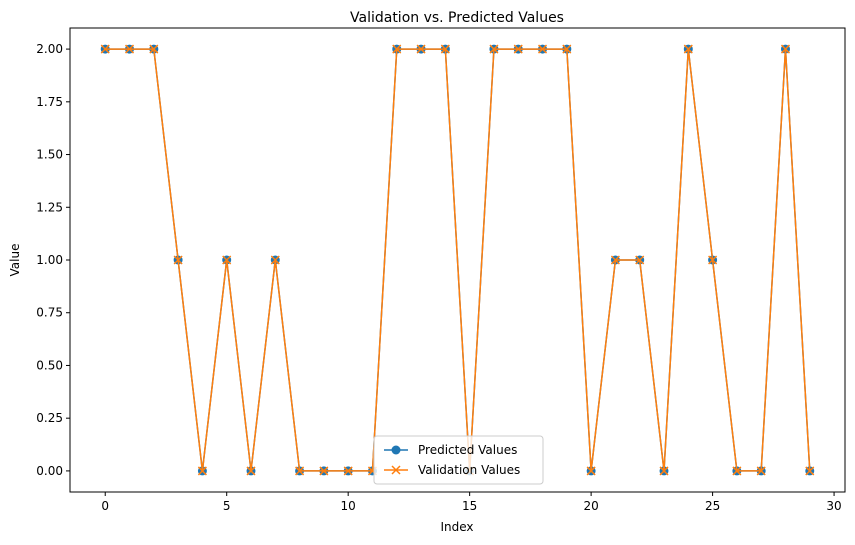  What do you see at coordinates (49, 49) in the screenshot?
I see `y-tick-label: 2.00` at bounding box center [49, 49].